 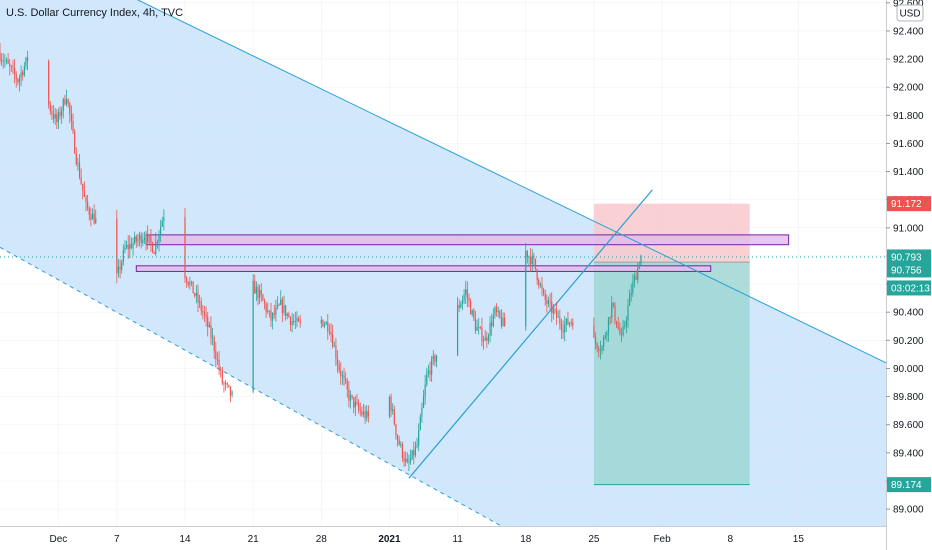 What do you see at coordinates (457, 539) in the screenshot?
I see `time-tick-label: 11` at bounding box center [457, 539].